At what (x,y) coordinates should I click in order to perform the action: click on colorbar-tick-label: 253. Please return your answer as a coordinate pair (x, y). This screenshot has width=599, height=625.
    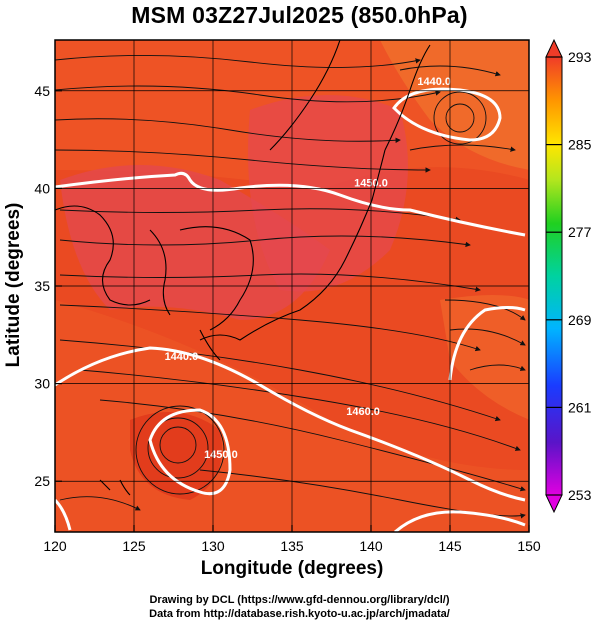
    Looking at the image, I should click on (580, 495).